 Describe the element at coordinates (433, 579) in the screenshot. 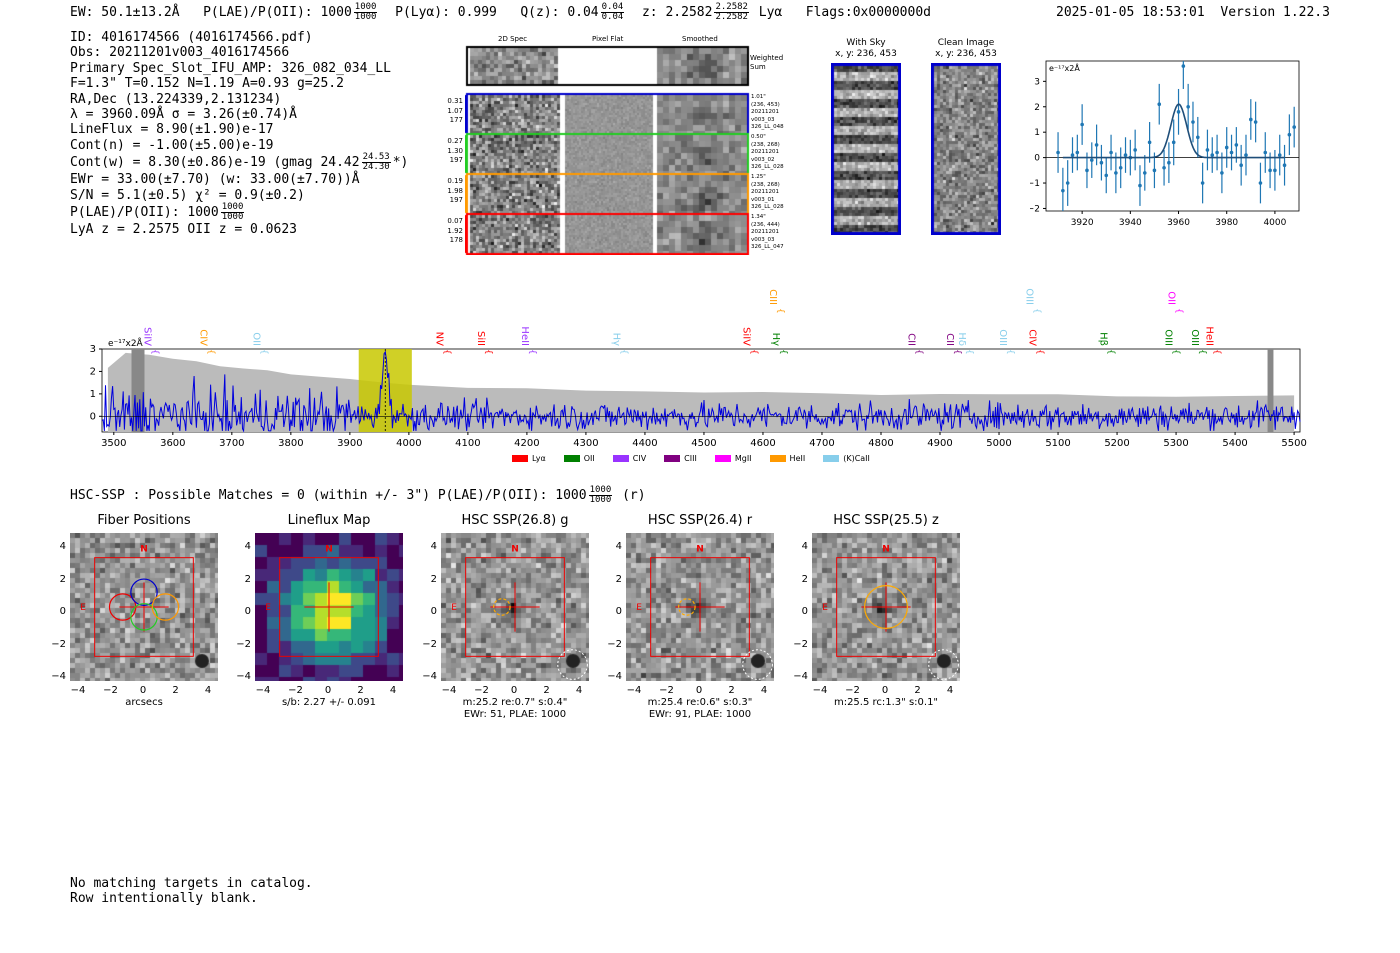

I see `panel-y-tick-label: 2` at that location.